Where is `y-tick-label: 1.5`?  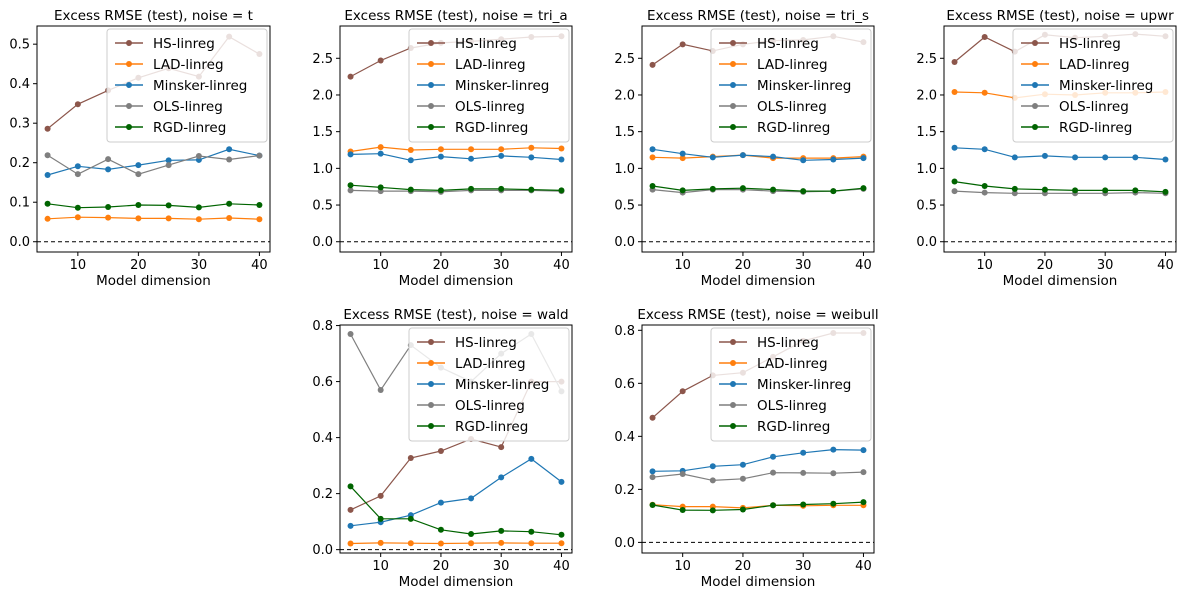 y-tick-label: 1.5 is located at coordinates (322, 132).